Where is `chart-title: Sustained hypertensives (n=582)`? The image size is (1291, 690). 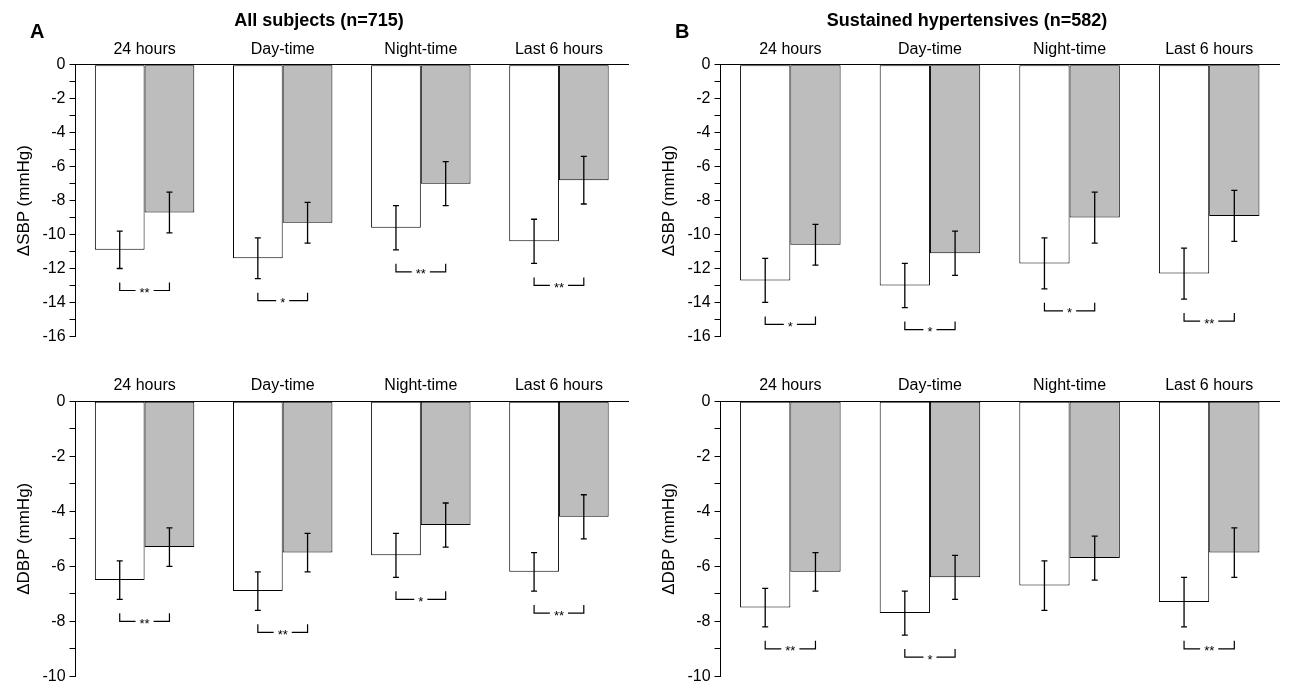
chart-title: Sustained hypertensives (n=582) is located at coordinates (967, 19).